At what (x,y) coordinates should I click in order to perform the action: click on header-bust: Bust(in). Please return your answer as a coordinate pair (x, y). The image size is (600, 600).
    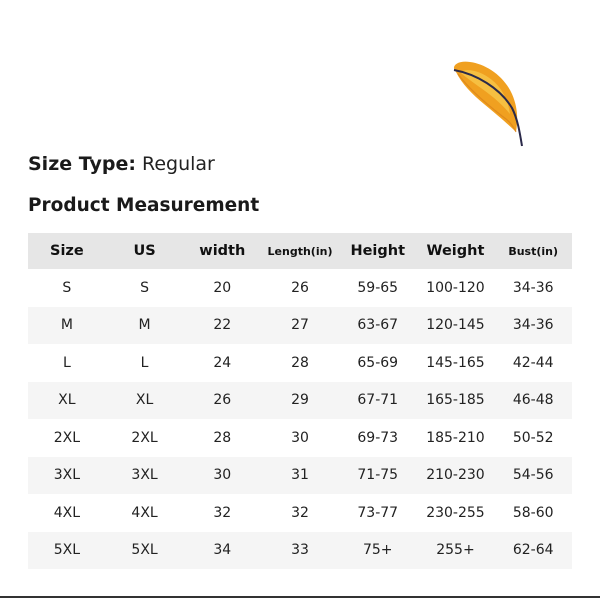
    Looking at the image, I should click on (533, 251).